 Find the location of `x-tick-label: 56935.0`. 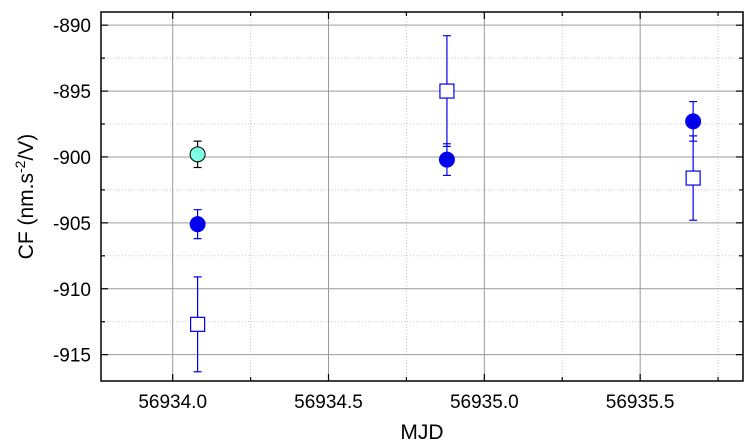

x-tick-label: 56935.0 is located at coordinates (484, 402).